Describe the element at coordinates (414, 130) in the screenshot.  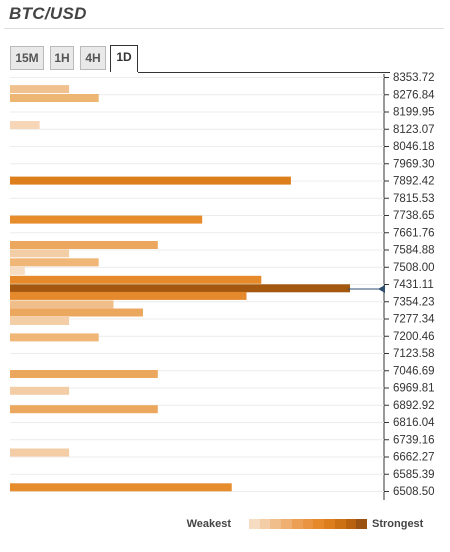
I see `price-label: 8123.07` at that location.